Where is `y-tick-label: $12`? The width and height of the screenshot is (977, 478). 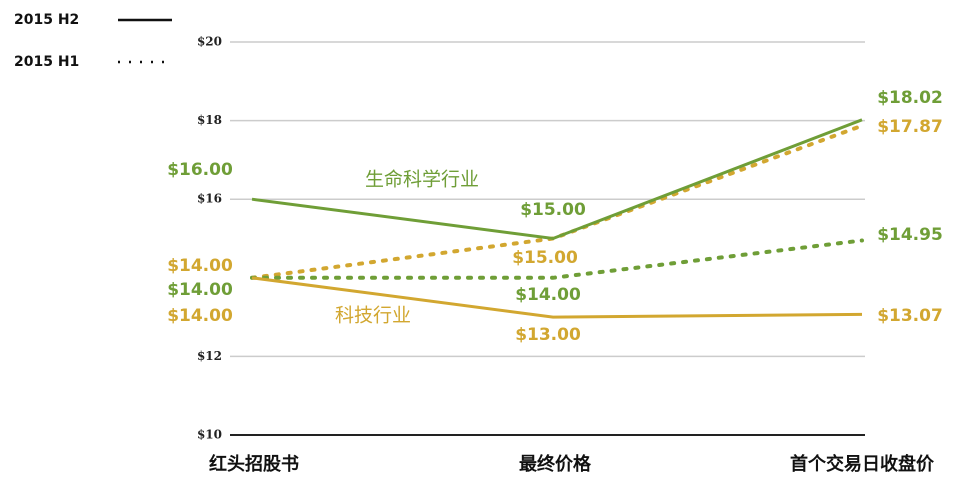 y-tick-label: $12 is located at coordinates (209, 356).